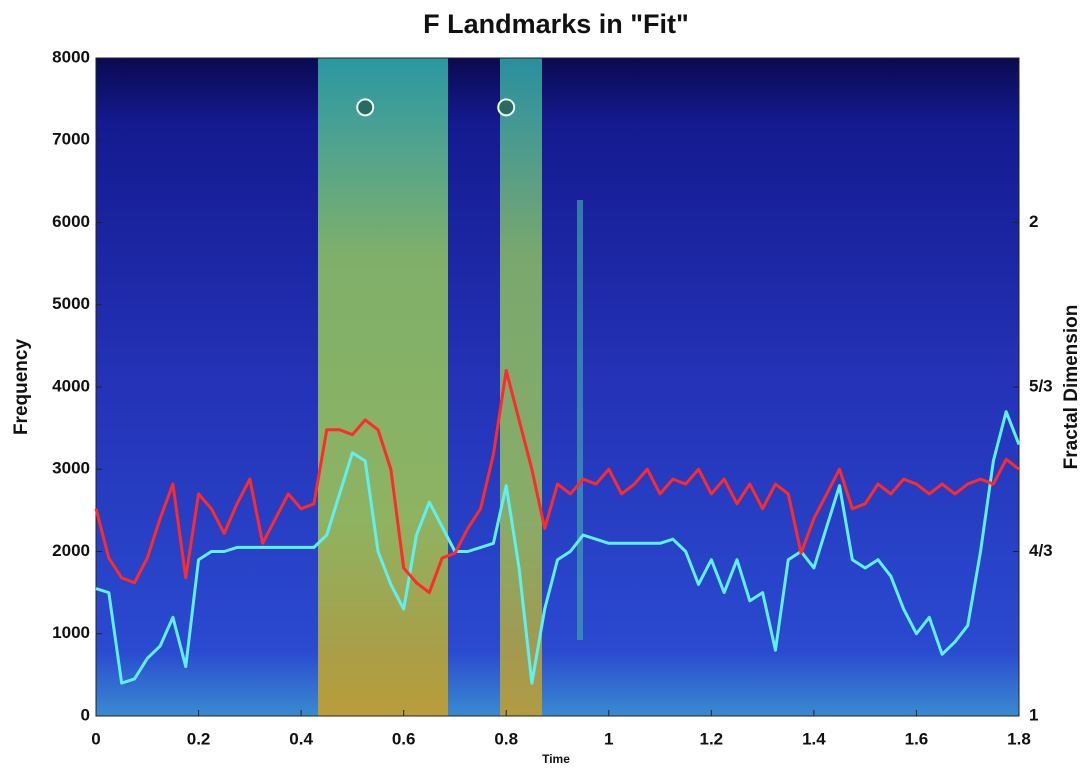  Describe the element at coordinates (917, 738) in the screenshot. I see `x-tick-label: 1.6` at that location.